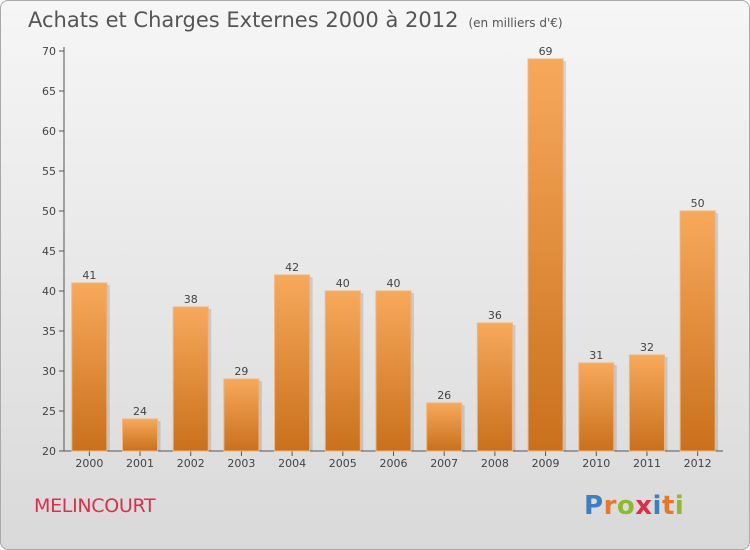 The image size is (750, 550). I want to click on bar-2008, so click(494, 387).